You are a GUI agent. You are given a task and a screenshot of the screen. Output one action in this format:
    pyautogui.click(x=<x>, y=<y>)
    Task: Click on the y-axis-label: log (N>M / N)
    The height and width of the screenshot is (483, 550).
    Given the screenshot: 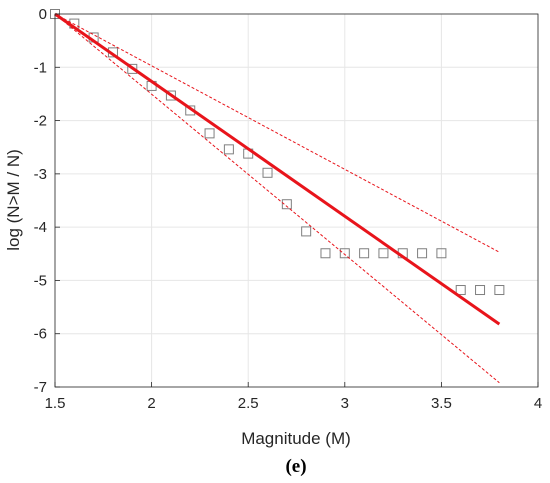 What is the action you would take?
    pyautogui.click(x=13, y=200)
    